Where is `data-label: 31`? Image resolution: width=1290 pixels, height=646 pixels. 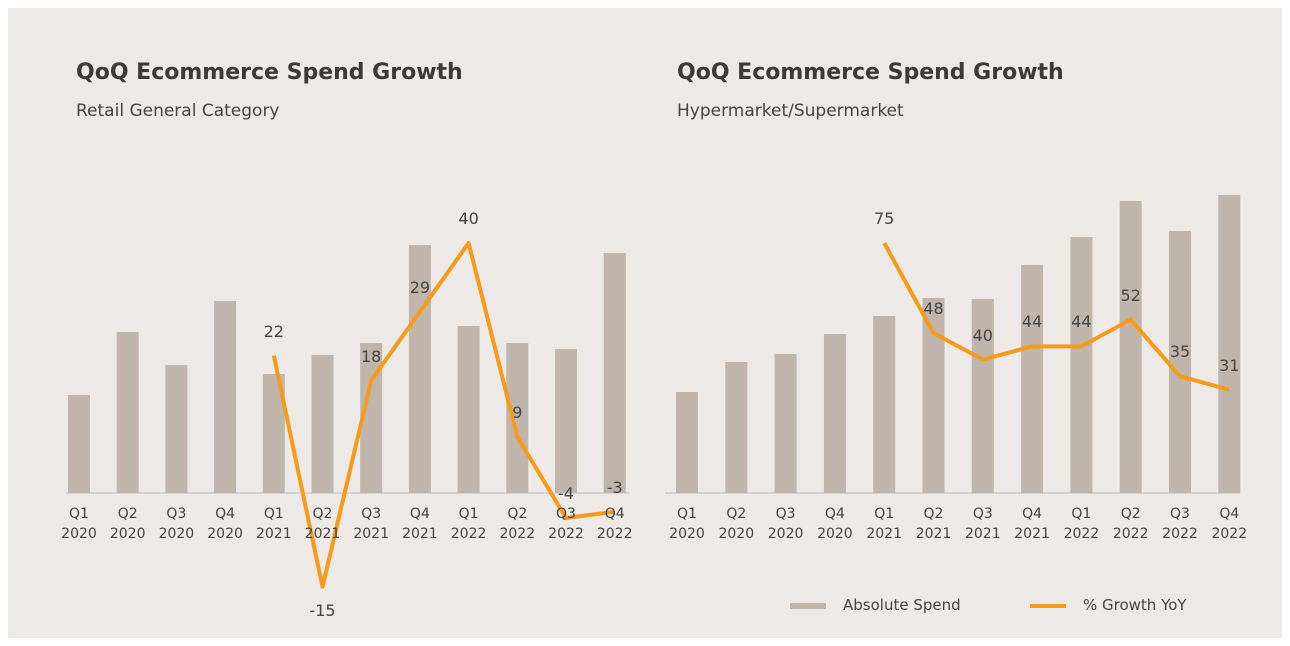 data-label: 31 is located at coordinates (1229, 365).